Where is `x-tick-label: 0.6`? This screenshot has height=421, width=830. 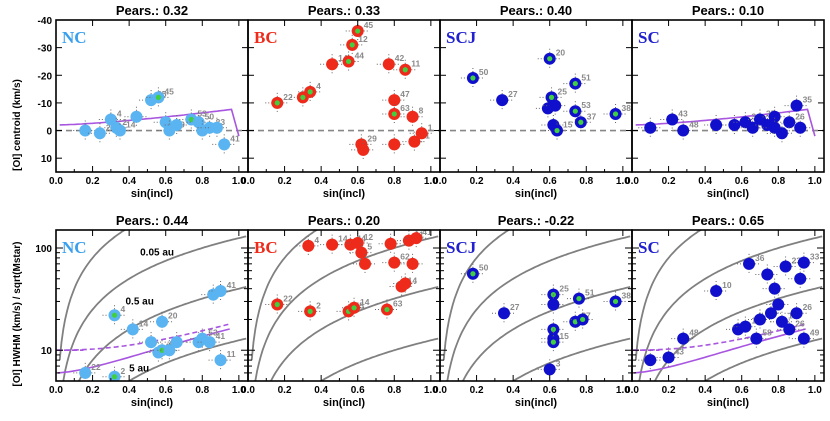
x-tick-label: 0.6 is located at coordinates (742, 390).